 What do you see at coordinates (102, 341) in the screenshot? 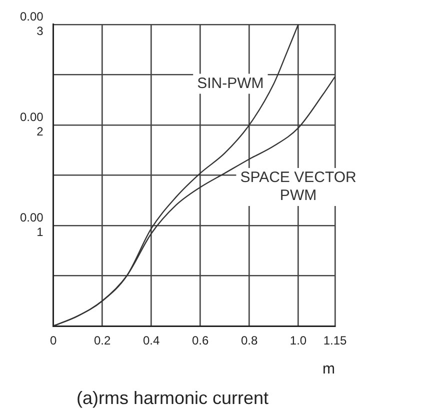
I see `x-tick-label: 0.2` at bounding box center [102, 341].